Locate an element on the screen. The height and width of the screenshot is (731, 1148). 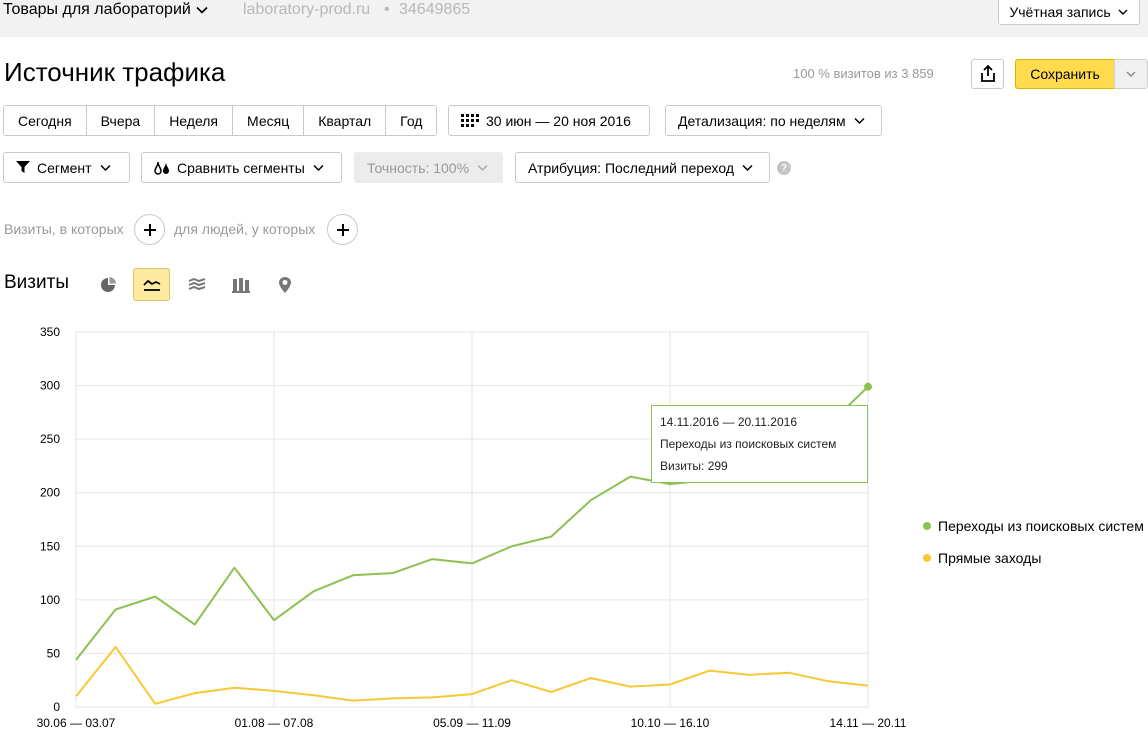
bar-chart-button is located at coordinates (240, 284).